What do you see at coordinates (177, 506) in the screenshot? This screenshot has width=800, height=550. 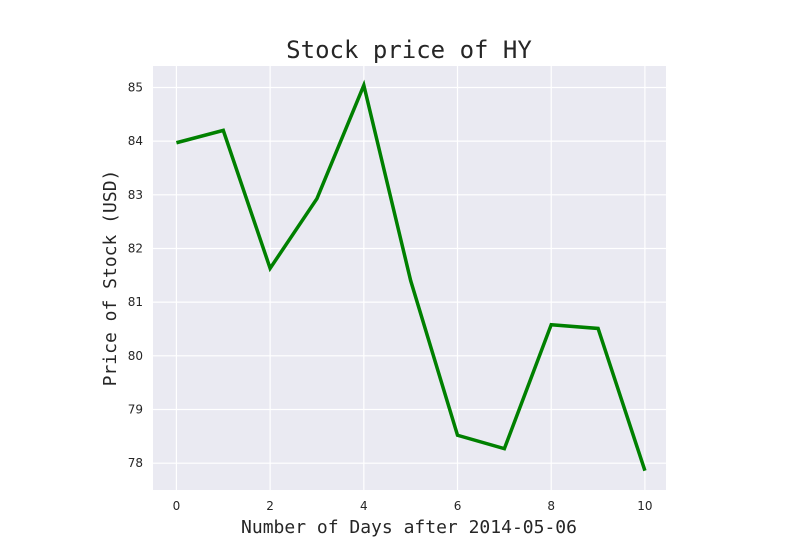 I see `x-tick-label: 0` at bounding box center [177, 506].